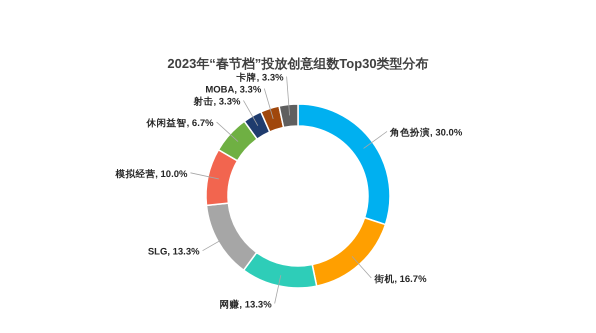 The height and width of the screenshot is (333, 596). I want to click on slice-label: 射击, 3.3%, so click(216, 101).